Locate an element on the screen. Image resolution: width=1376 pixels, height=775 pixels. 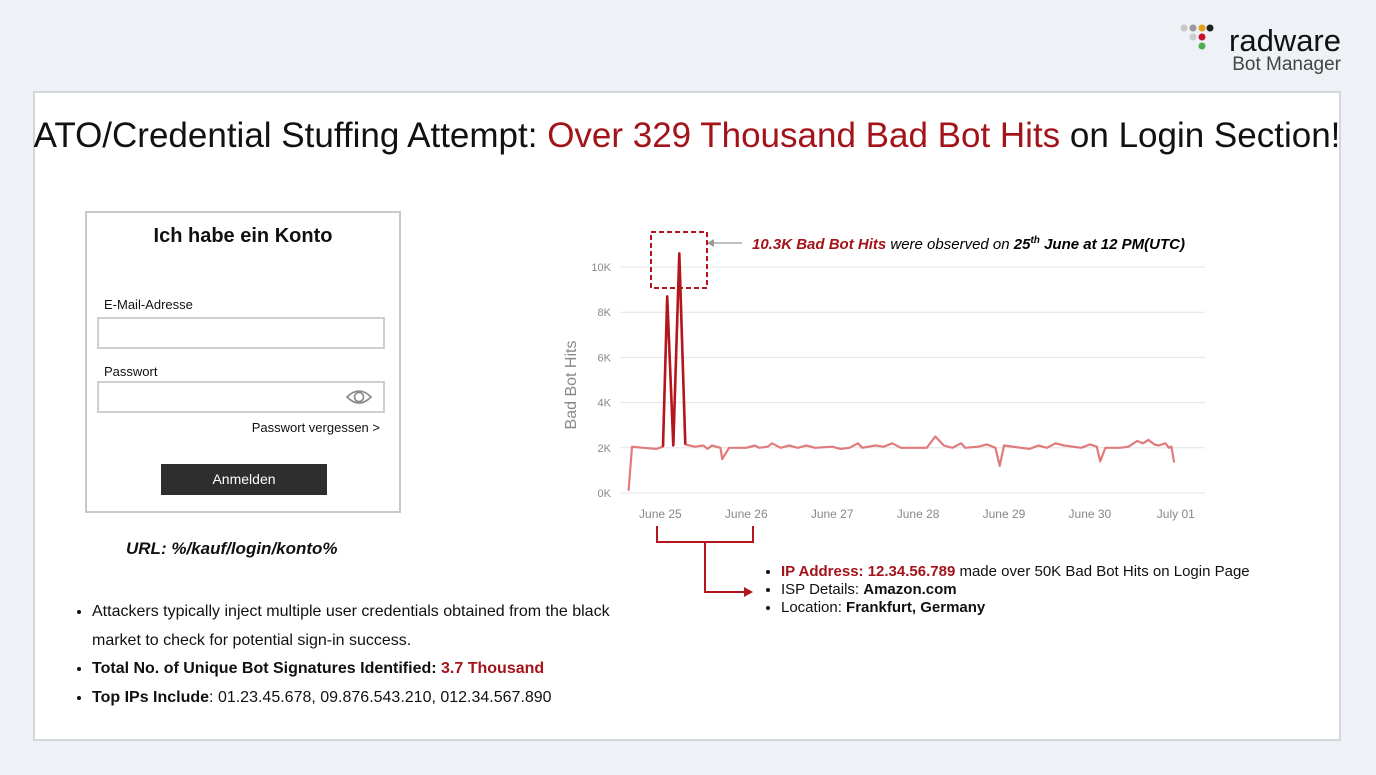
forgot-link: Passwort vergessen > is located at coordinates (315, 427).